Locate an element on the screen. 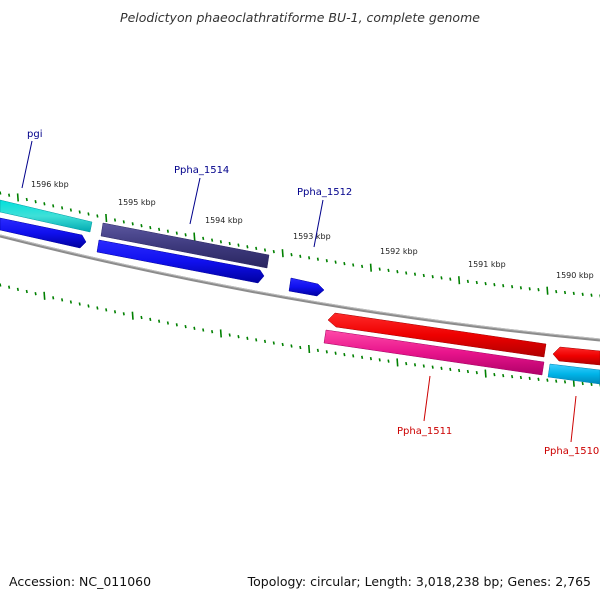  kbp-label: 1593 kbp is located at coordinates (312, 236).